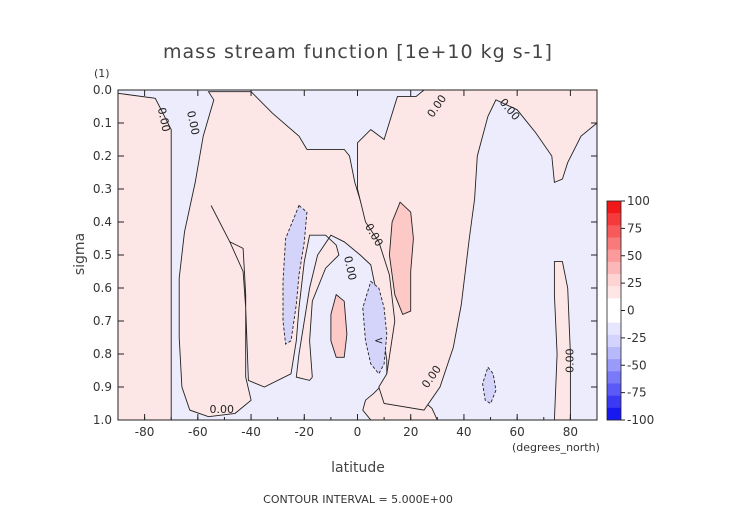 This screenshot has width=752, height=532. What do you see at coordinates (102, 222) in the screenshot?
I see `y-tick-label: 0.4` at bounding box center [102, 222].